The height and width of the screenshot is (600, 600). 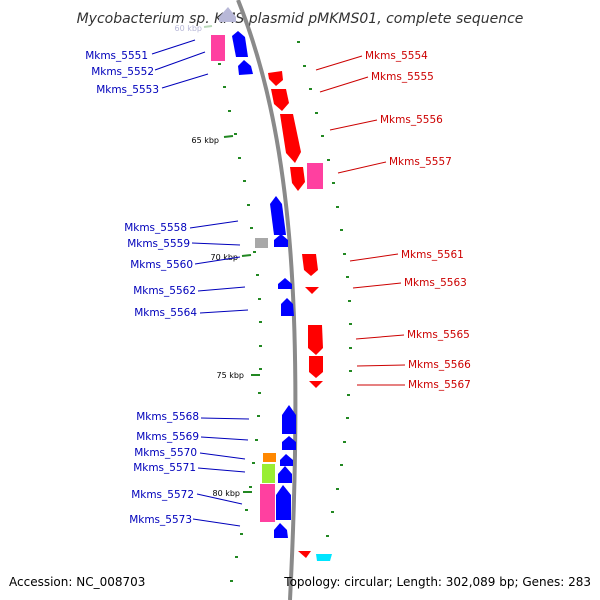 What do you see at coordinates (261, 243) in the screenshot?
I see `rna-feature` at bounding box center [261, 243].